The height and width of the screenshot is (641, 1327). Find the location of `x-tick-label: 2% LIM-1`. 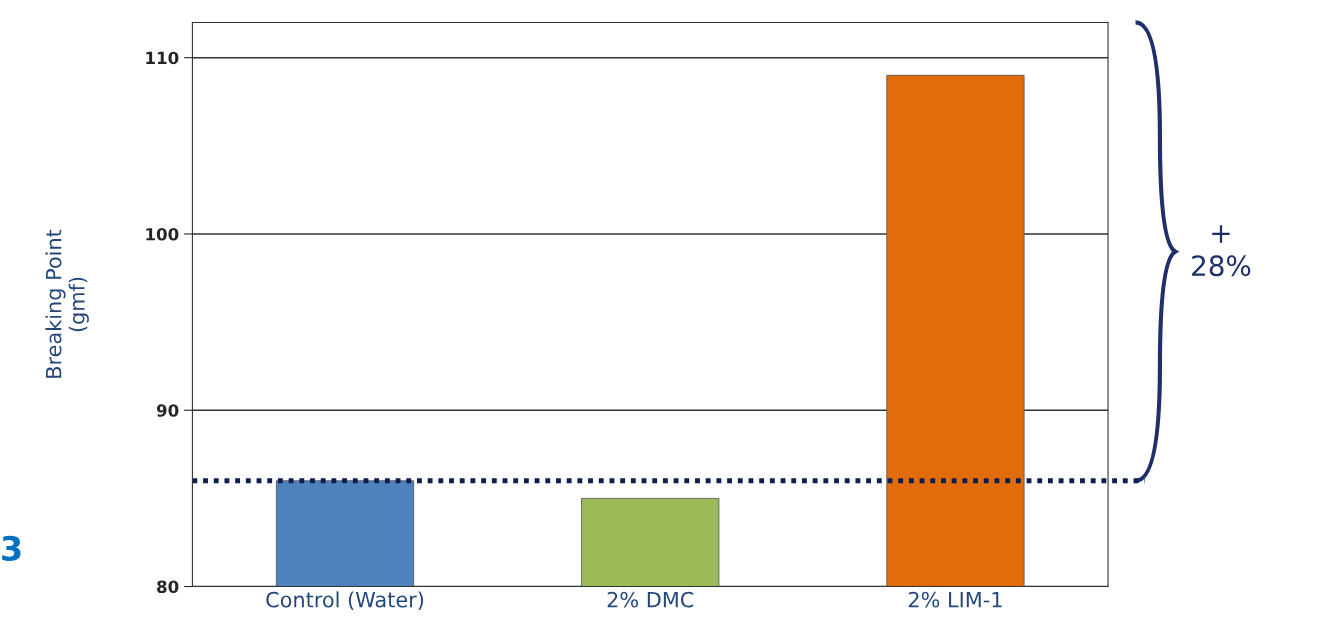

x-tick-label: 2% LIM-1 is located at coordinates (955, 599).